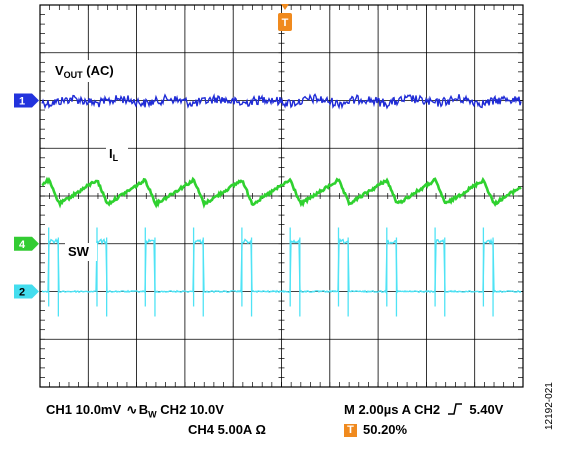 The width and height of the screenshot is (575, 451). I want to click on svg-text: VOUT (AC), so click(84, 71).